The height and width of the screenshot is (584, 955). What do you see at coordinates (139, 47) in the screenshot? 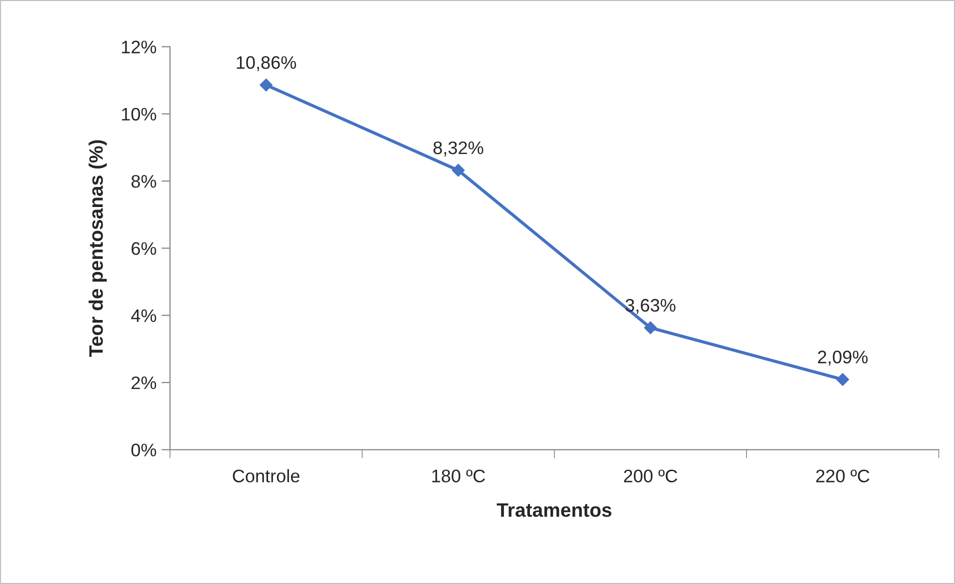
I see `y-tick-label: 12%` at bounding box center [139, 47].